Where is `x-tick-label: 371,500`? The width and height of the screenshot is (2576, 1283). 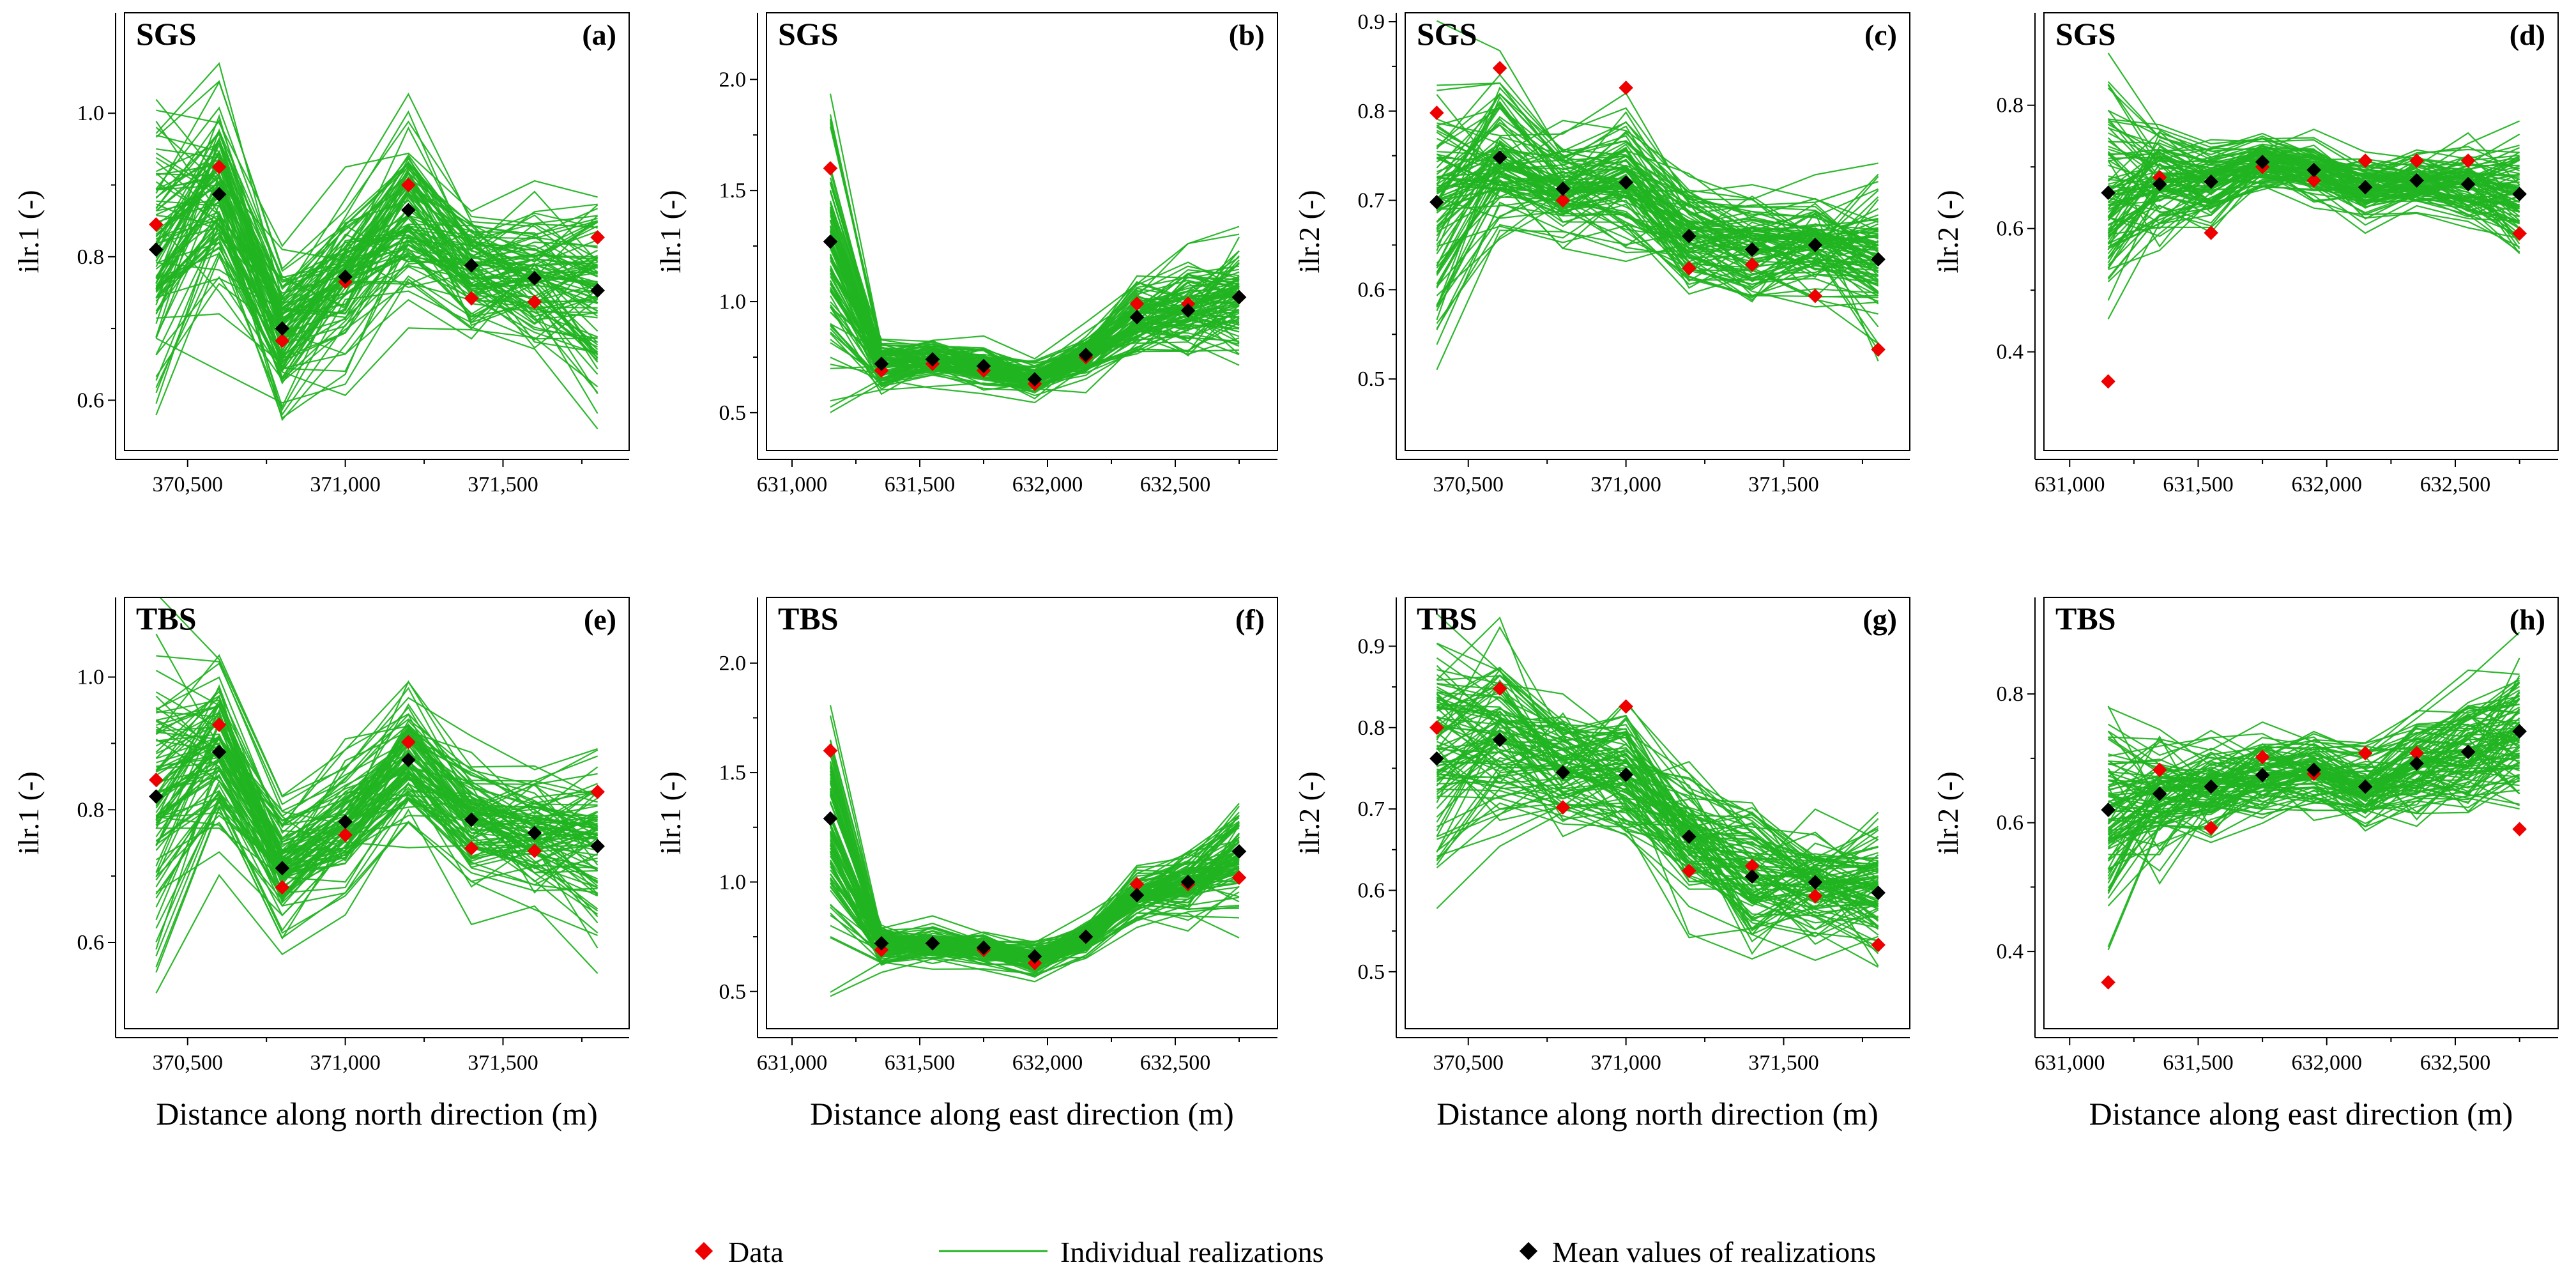
x-tick-label: 371,500 is located at coordinates (1784, 1063).